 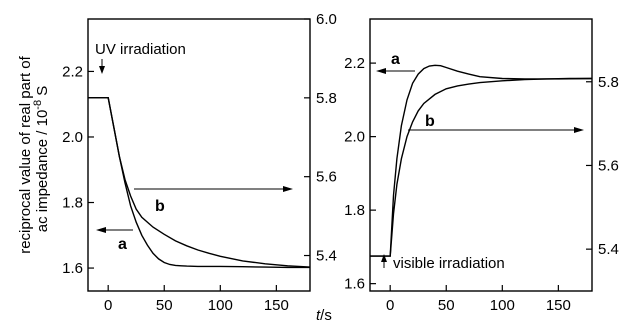 I want to click on panel-uv-a-arrow-head, so click(x=101, y=230).